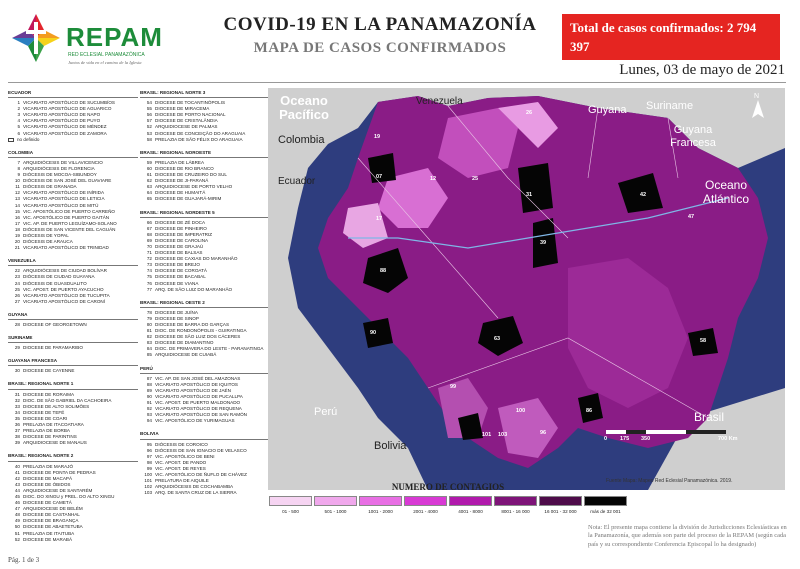  What do you see at coordinates (390, 446) in the screenshot?
I see `label-bolivia: Bolivia` at bounding box center [390, 446].